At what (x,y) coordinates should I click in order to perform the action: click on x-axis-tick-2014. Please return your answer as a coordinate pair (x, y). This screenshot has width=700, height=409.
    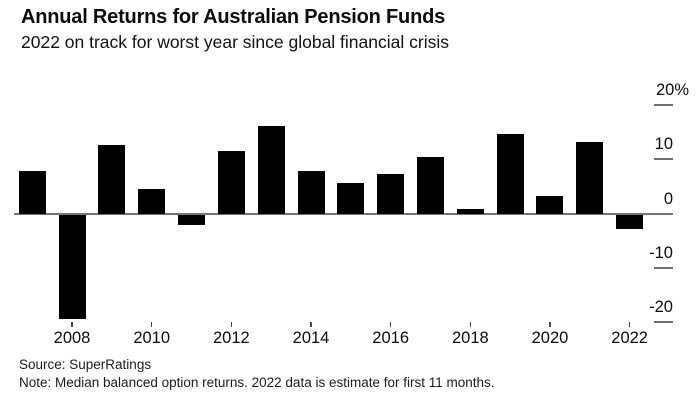
    Looking at the image, I should click on (311, 324).